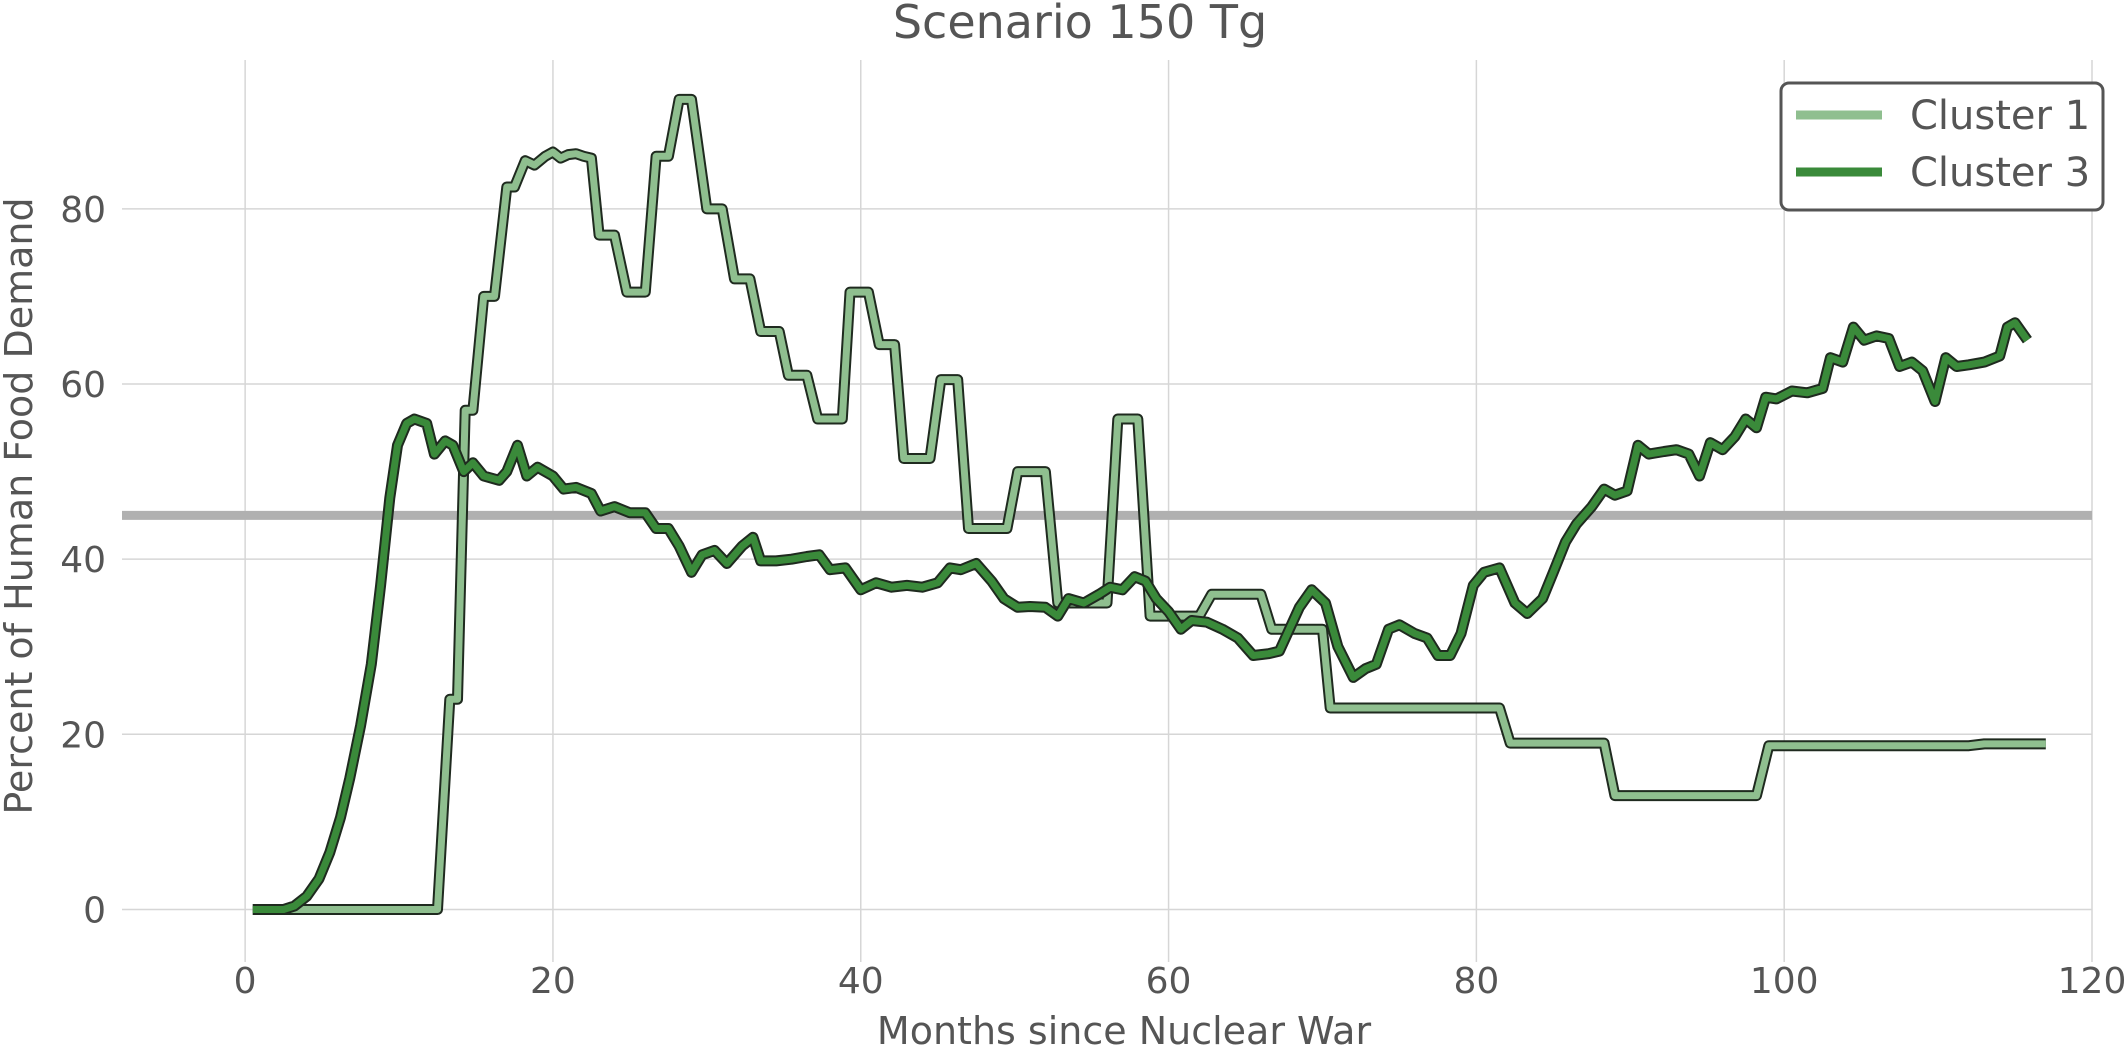 The height and width of the screenshot is (1051, 2128). Describe the element at coordinates (1476, 981) in the screenshot. I see `x-tick-label: 80` at that location.